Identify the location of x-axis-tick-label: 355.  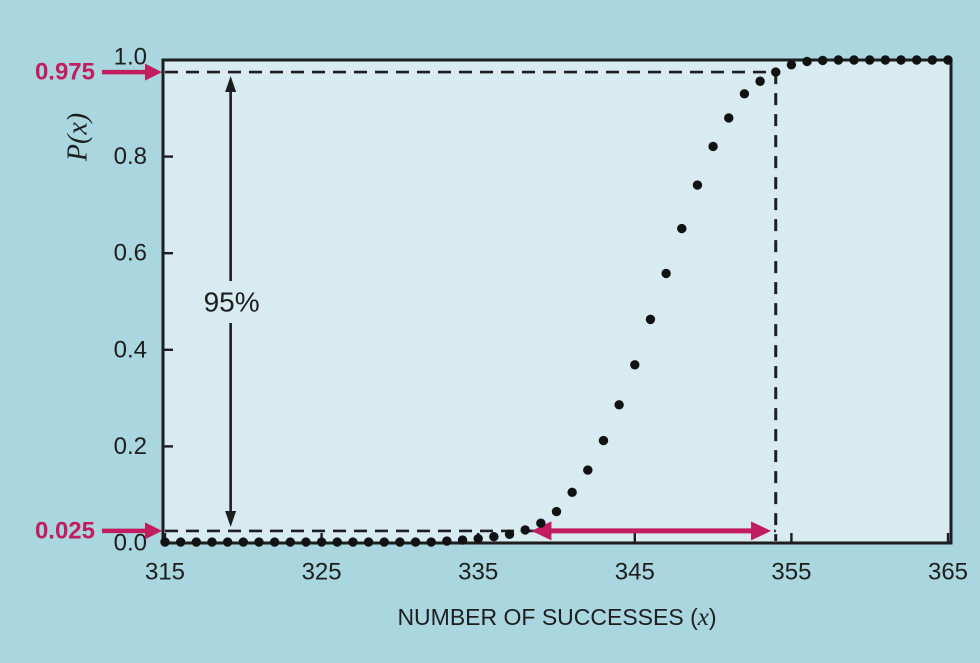
(791, 572).